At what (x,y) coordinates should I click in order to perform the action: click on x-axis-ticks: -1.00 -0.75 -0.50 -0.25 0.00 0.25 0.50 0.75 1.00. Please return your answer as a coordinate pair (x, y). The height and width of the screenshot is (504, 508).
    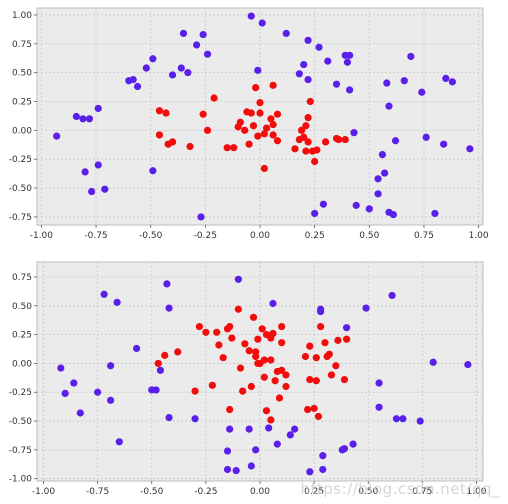
    Looking at the image, I should click on (259, 233).